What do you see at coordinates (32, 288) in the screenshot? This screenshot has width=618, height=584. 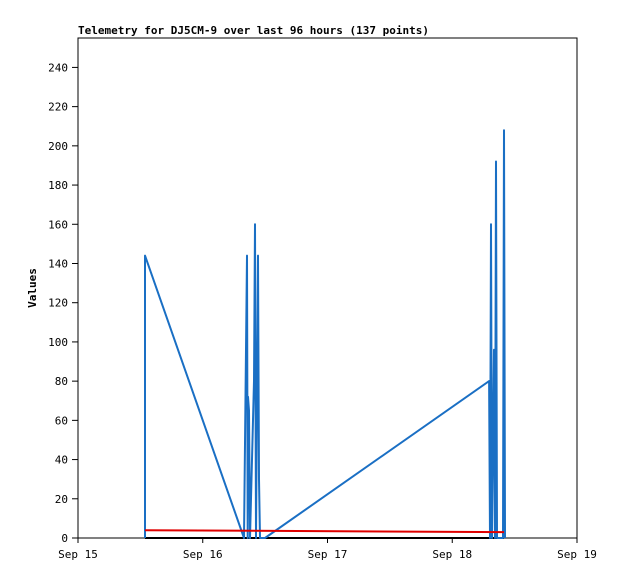 I see `y-axis-label: Values` at bounding box center [32, 288].